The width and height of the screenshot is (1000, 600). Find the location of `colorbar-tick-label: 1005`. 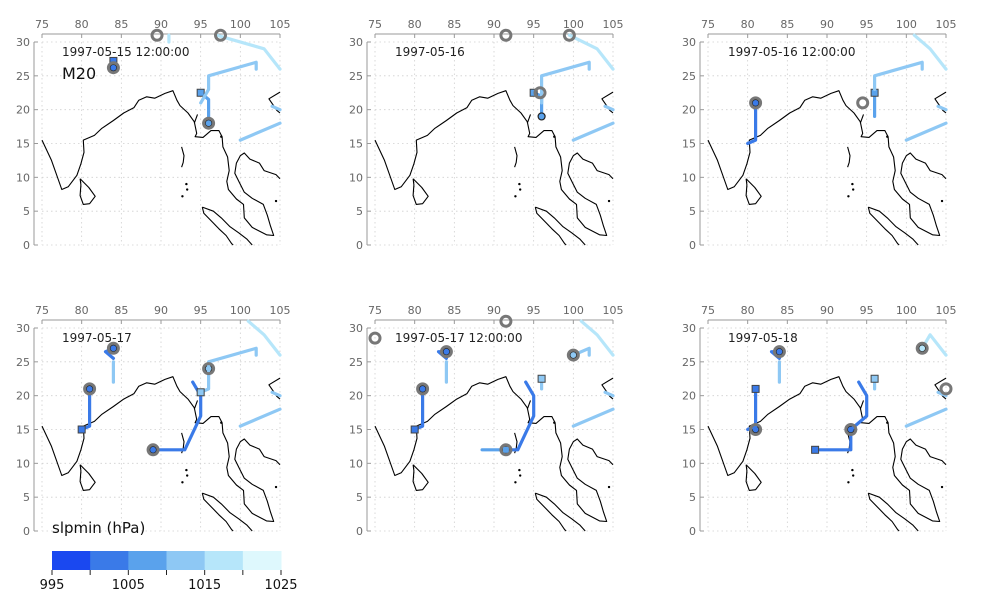

colorbar-tick-label: 1005 is located at coordinates (128, 585).